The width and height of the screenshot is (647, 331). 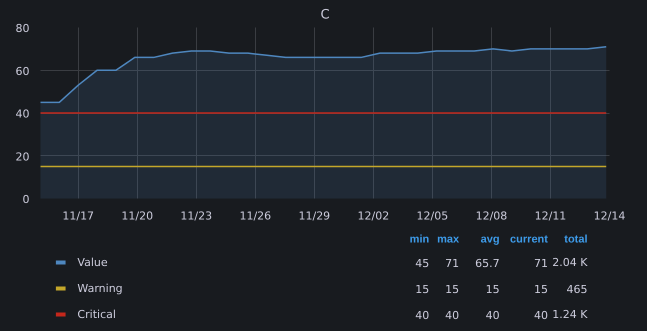 What do you see at coordinates (570, 314) in the screenshot?
I see `text: 1.24 K` at bounding box center [570, 314].